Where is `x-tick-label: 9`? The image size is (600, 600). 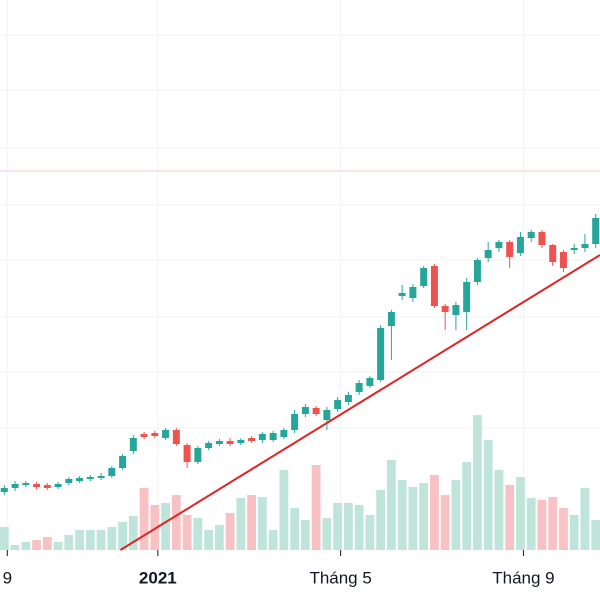 x-tick-label: 9 is located at coordinates (7, 577).